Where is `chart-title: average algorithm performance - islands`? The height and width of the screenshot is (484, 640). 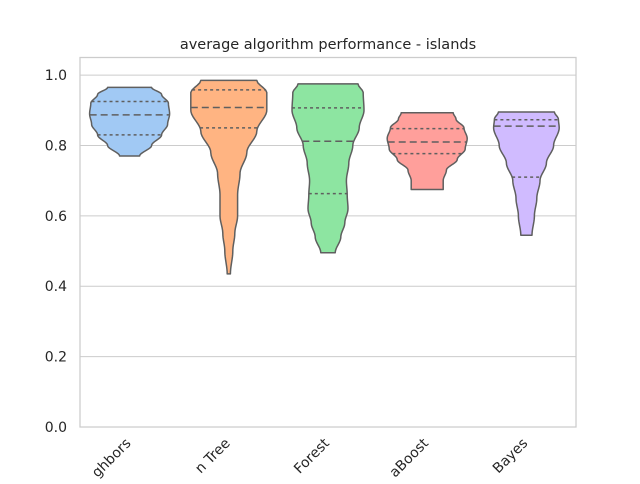
chart-title: average algorithm performance - islands is located at coordinates (328, 45).